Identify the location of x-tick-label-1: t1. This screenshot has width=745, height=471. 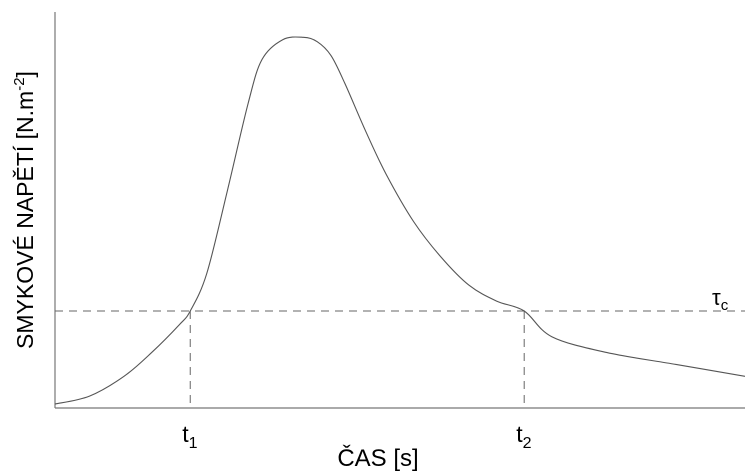
(189, 436).